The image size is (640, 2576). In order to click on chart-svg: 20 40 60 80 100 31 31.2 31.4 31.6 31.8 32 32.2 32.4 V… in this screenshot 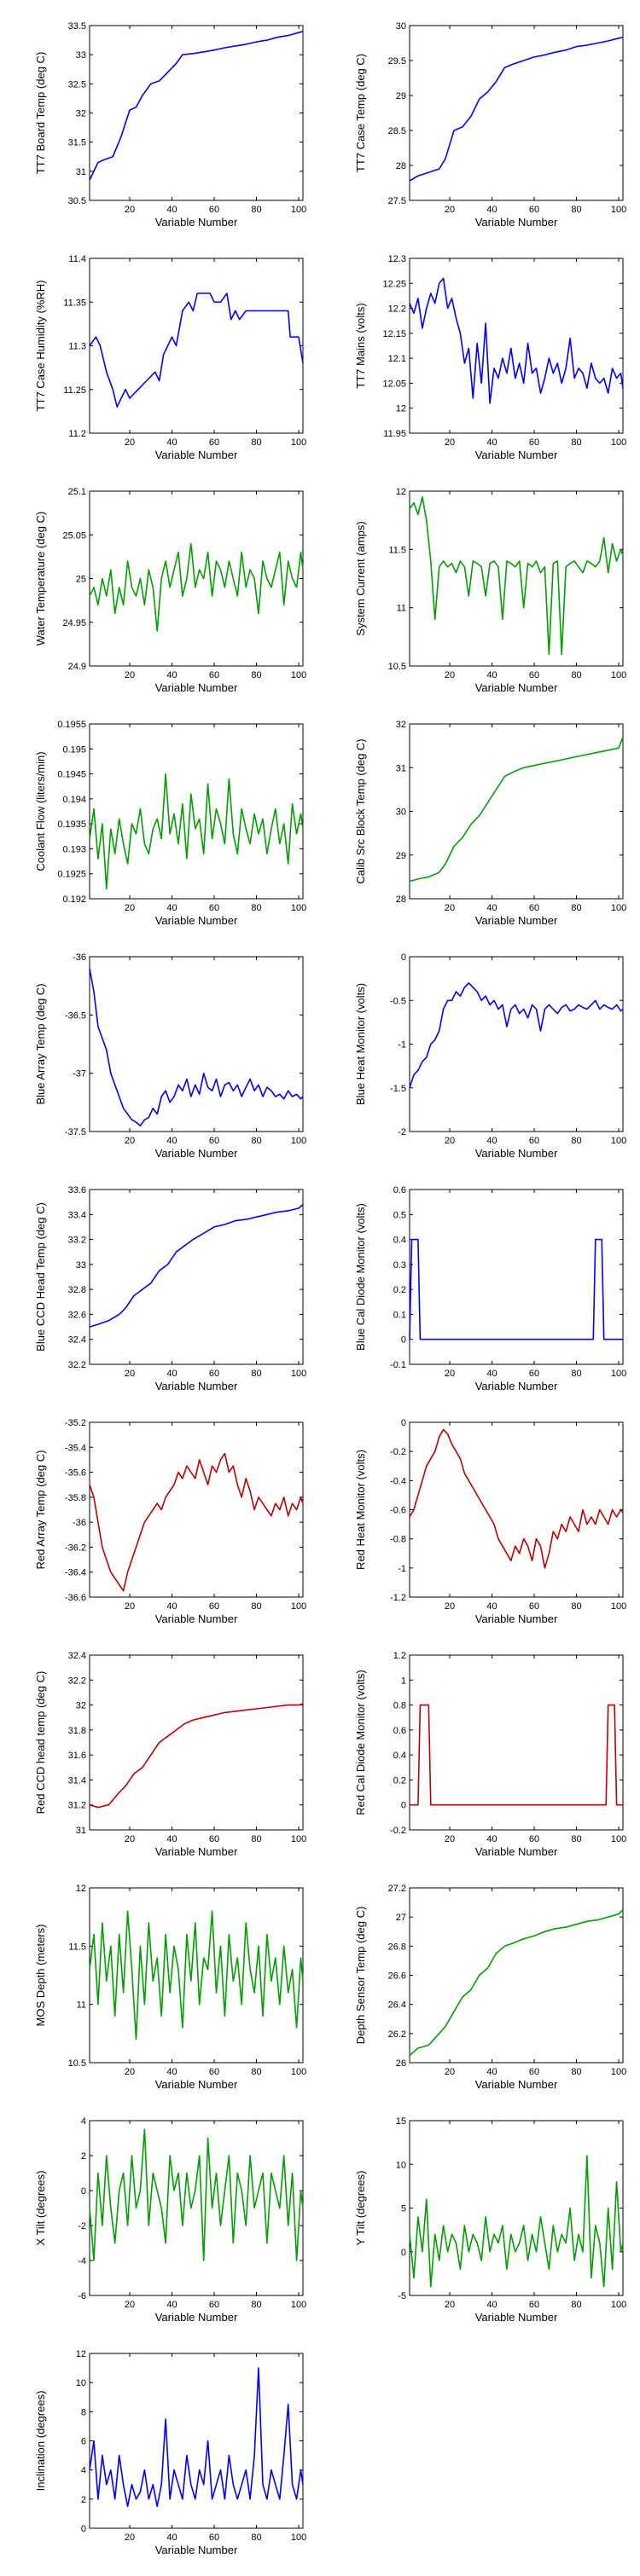, I will do `click(170, 1754)`.